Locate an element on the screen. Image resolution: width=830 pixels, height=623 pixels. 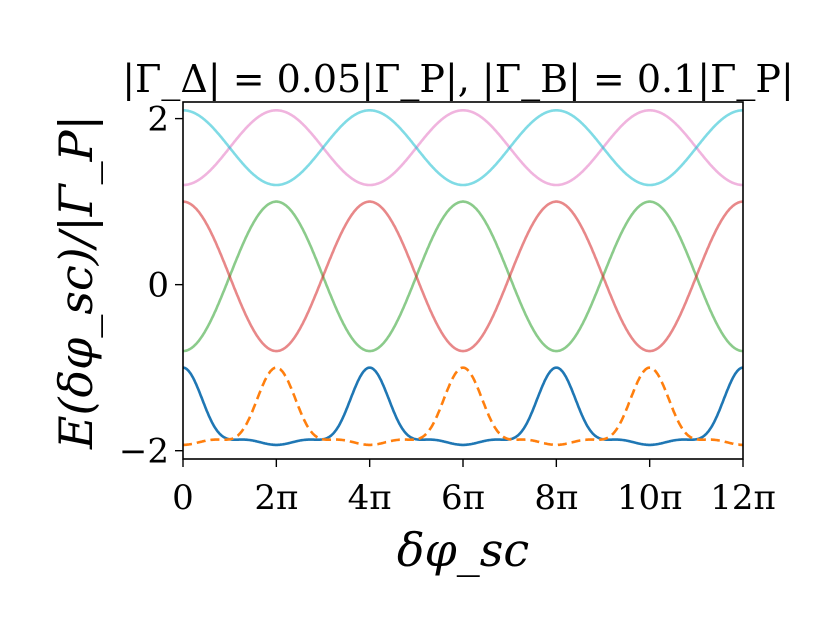
x-axis-ticks: 0 2π 4π 6π 8π 10π 12π is located at coordinates (474, 488).